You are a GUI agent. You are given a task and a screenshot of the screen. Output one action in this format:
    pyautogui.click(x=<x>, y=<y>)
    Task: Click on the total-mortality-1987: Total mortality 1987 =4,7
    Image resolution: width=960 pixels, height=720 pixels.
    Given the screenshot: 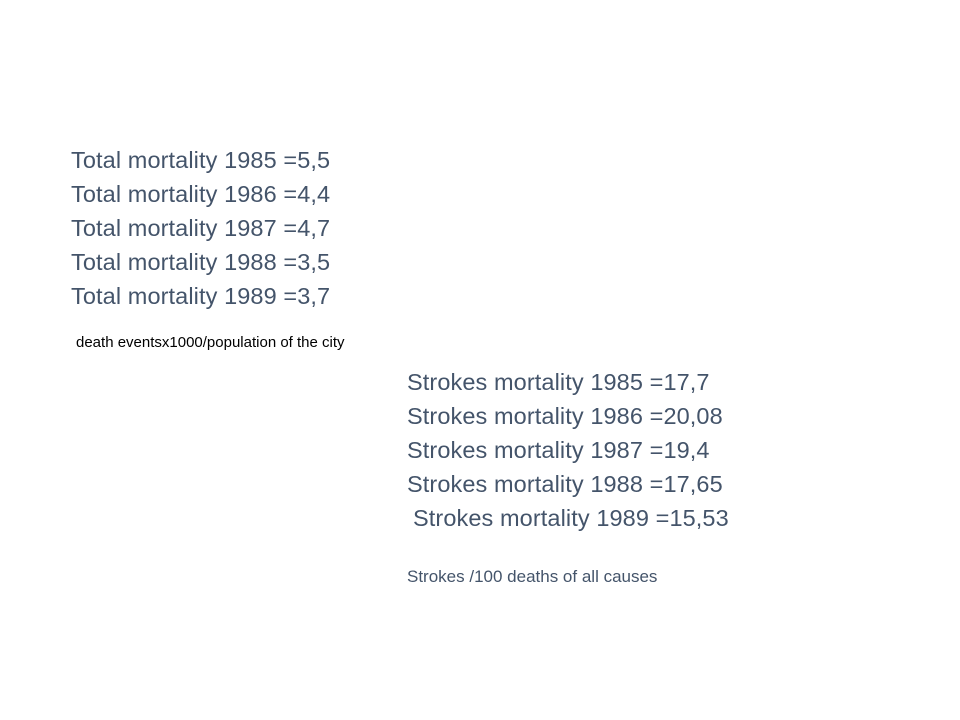 What is the action you would take?
    pyautogui.click(x=201, y=228)
    